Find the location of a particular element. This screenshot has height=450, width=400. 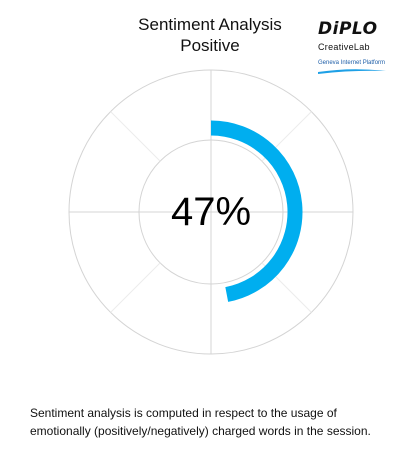

value-label: 47% is located at coordinates (211, 212).